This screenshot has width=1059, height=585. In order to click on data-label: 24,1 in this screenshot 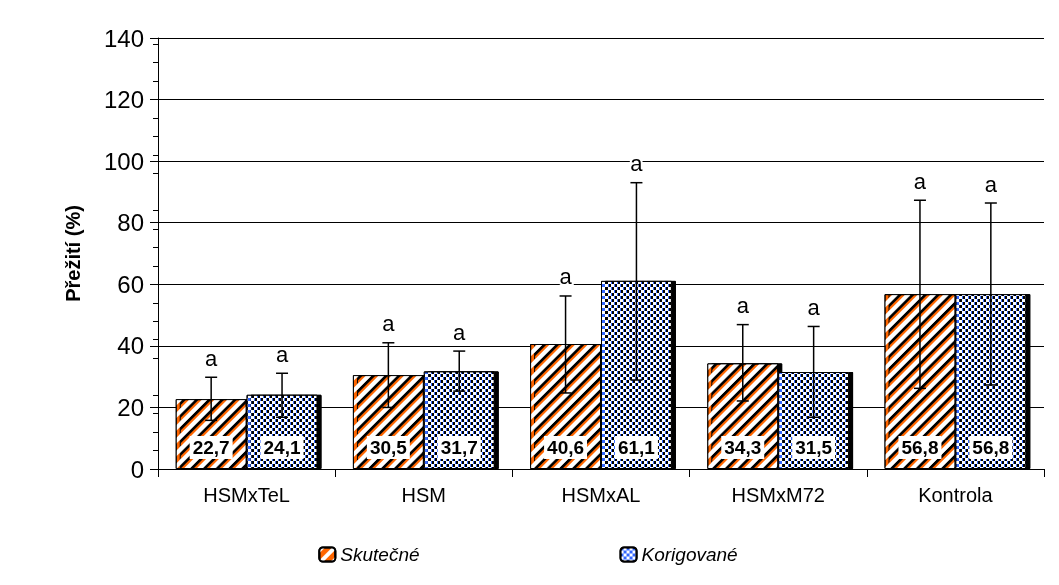, I will do `click(282, 447)`.